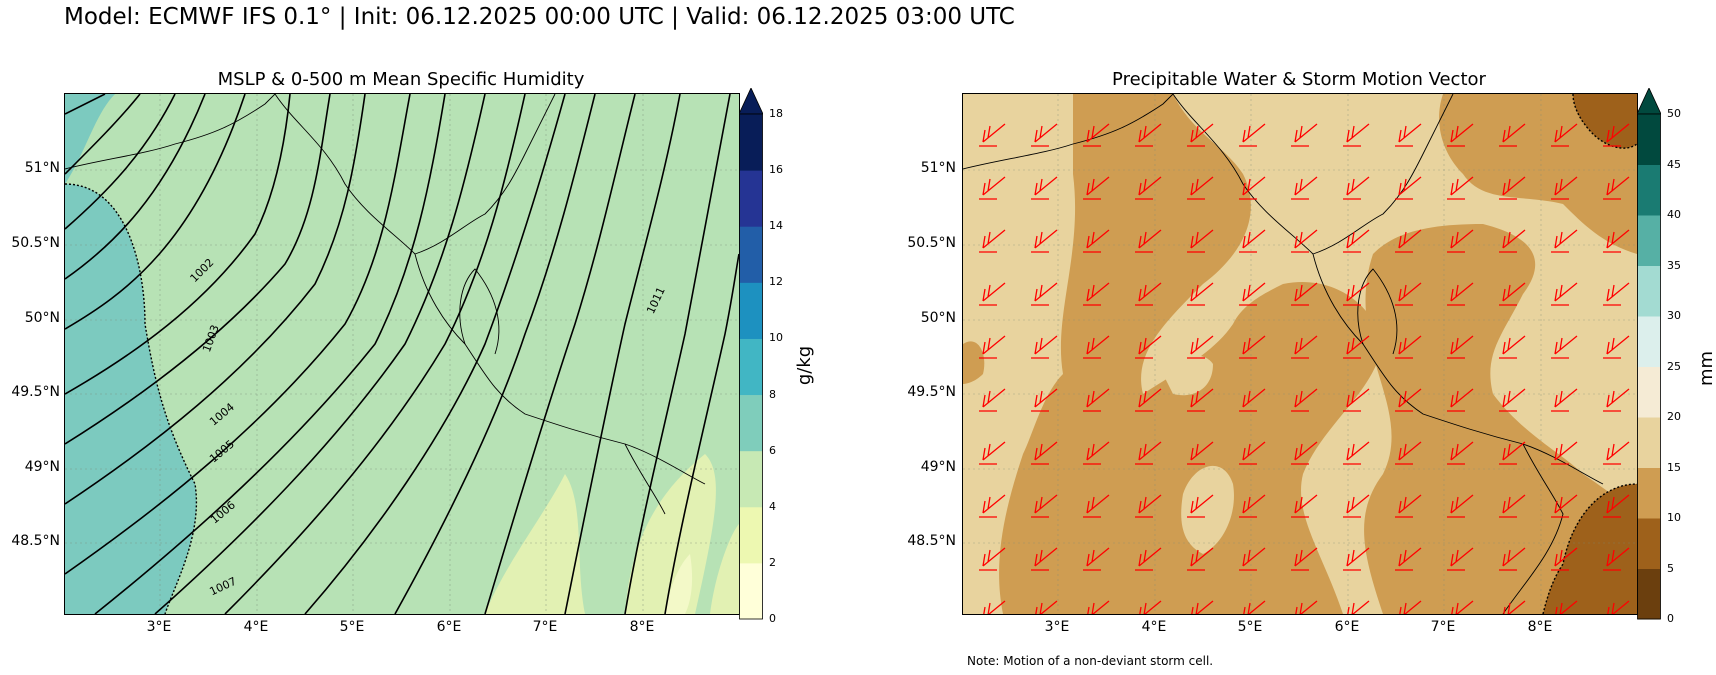  Describe the element at coordinates (1670, 618) in the screenshot. I see `right-colorbar-tick-label: 0` at that location.